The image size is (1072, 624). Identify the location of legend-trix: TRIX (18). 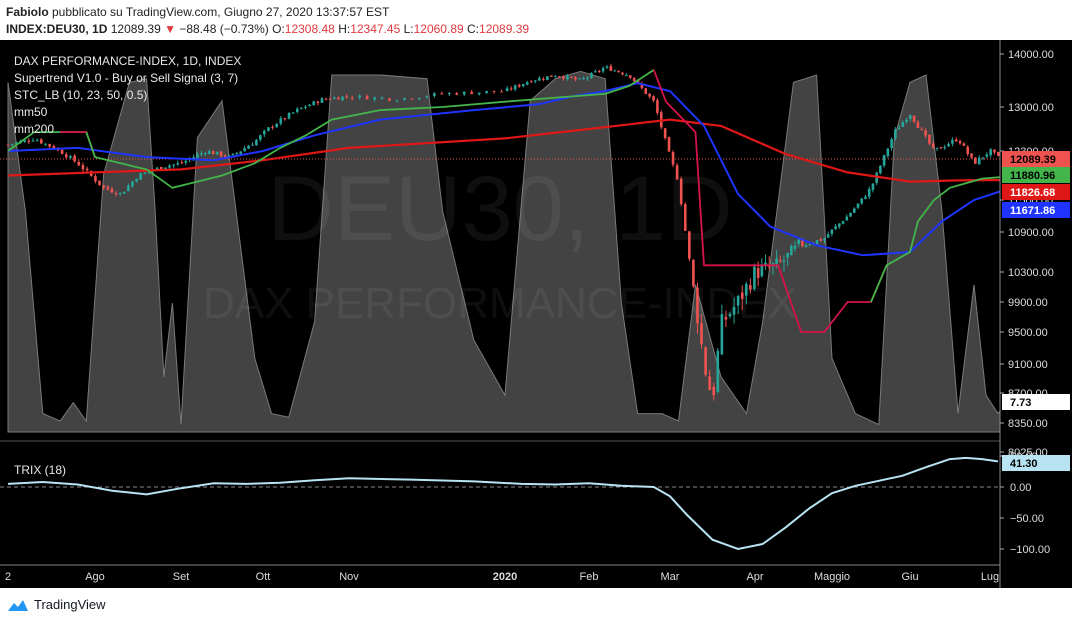
(40, 470).